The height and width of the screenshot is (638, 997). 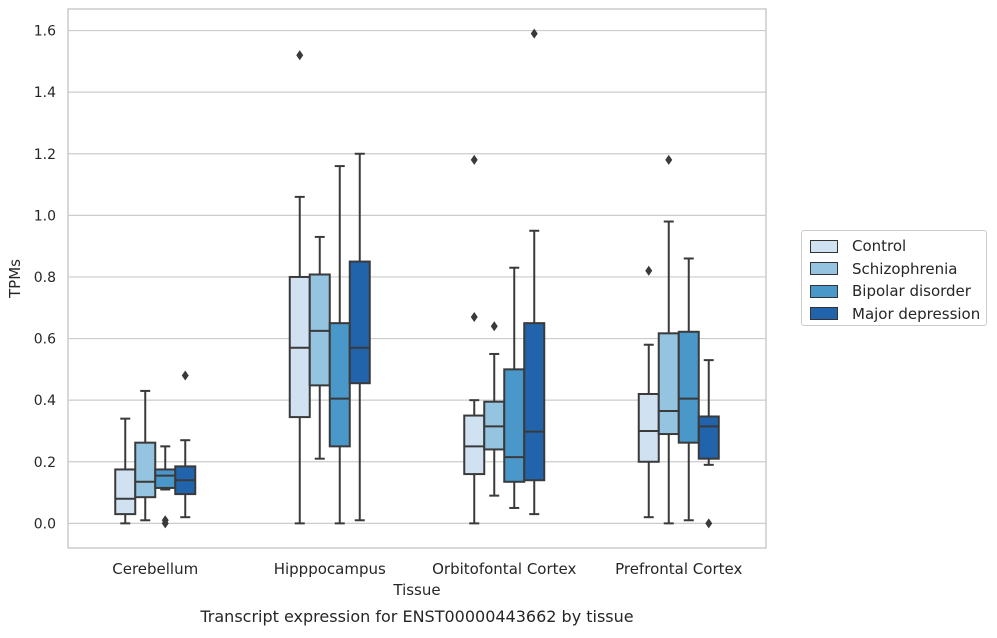 I want to click on legend-item-major-depression: Major depression, so click(x=897, y=314).